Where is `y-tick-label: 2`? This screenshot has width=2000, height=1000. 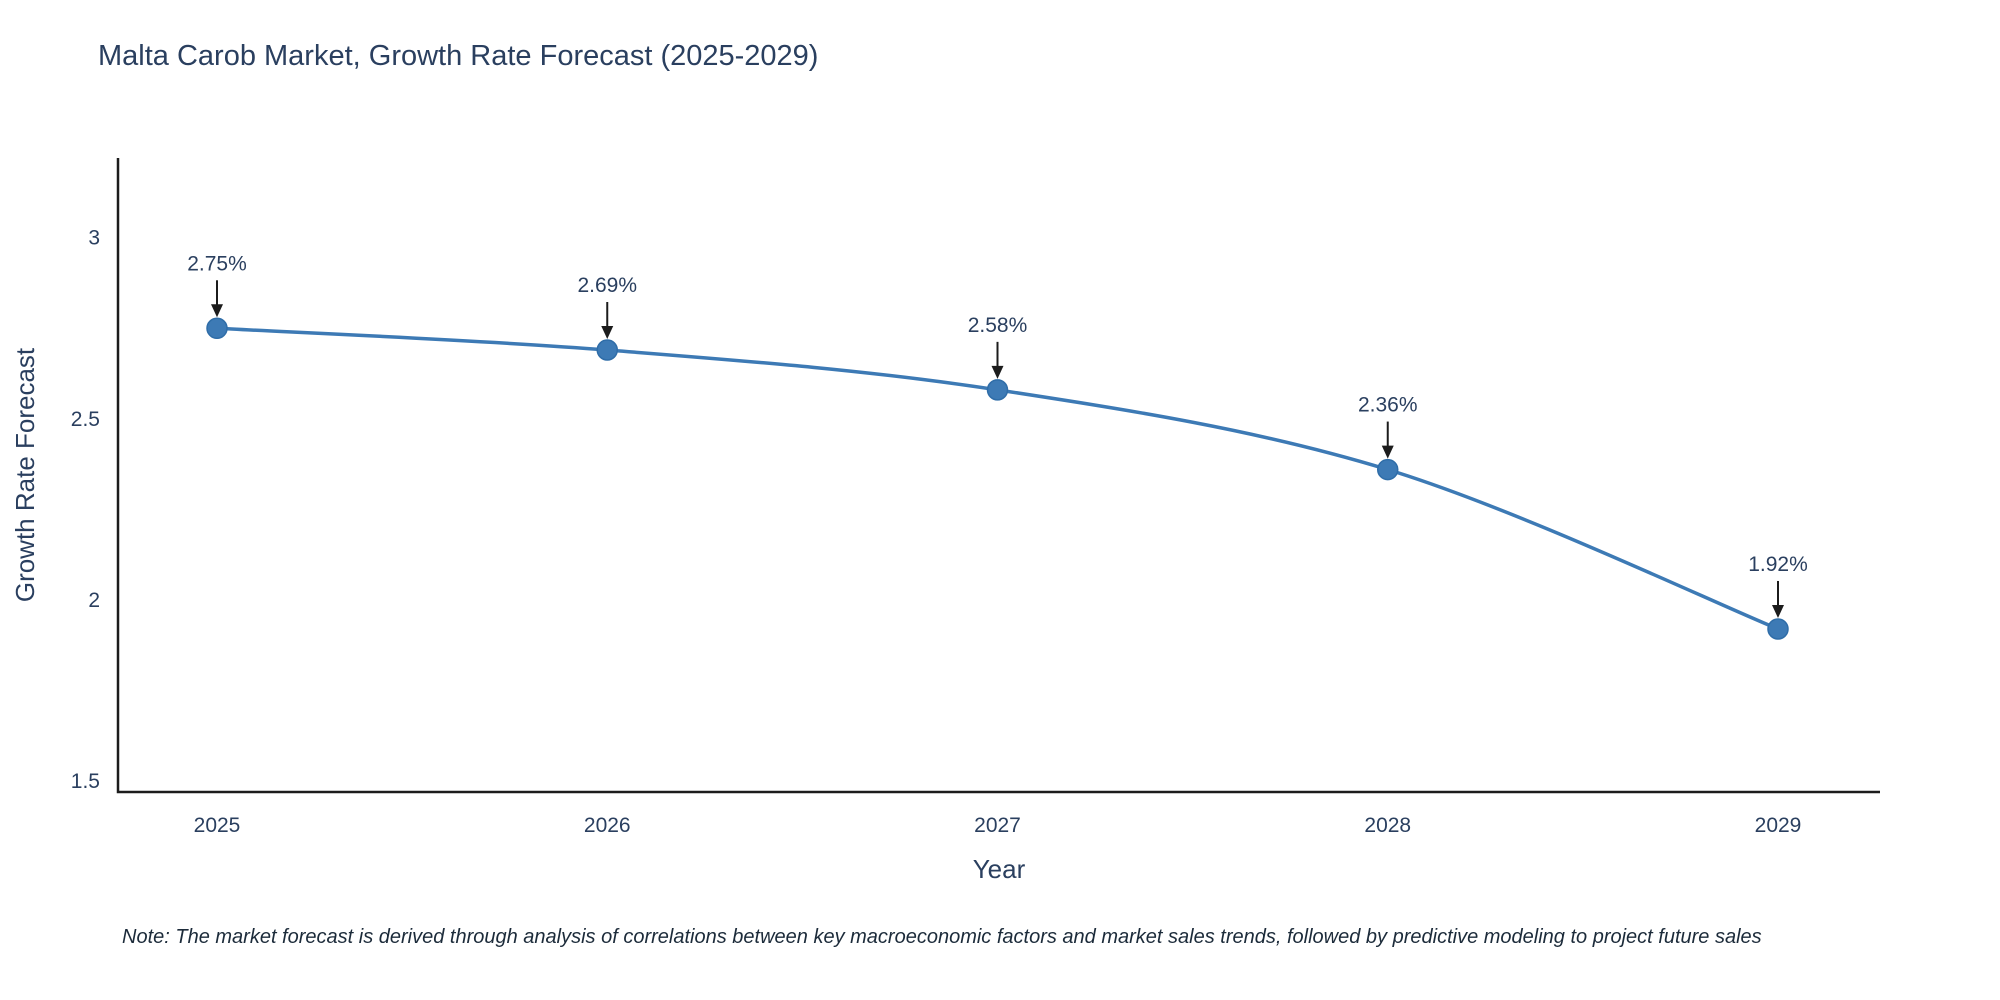 y-tick-label: 2 is located at coordinates (94, 600).